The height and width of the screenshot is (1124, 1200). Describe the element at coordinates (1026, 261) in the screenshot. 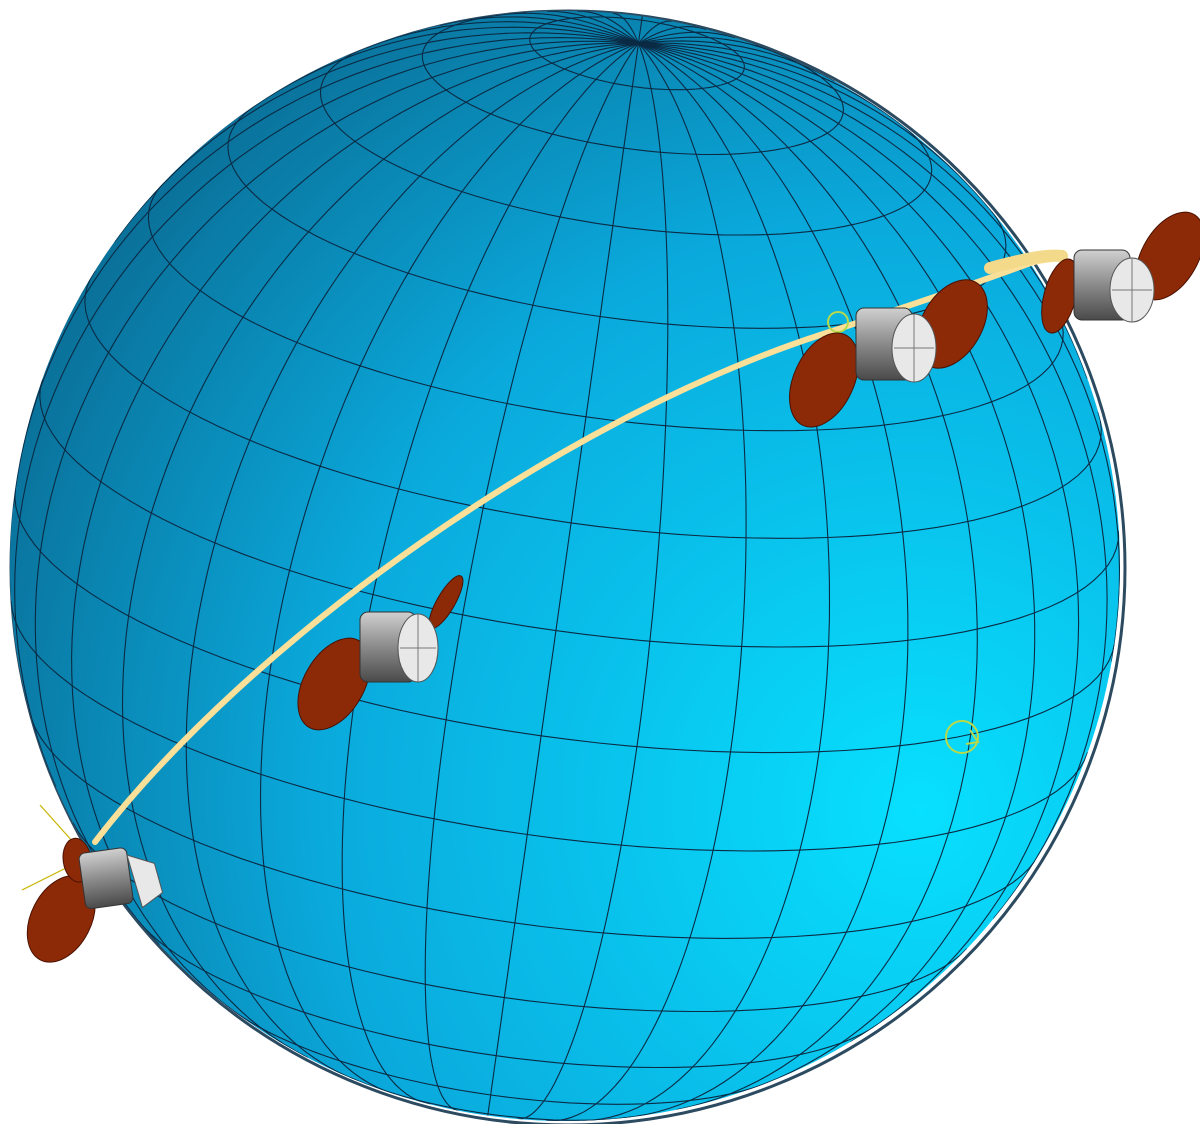

I see `orbit-track-highlight` at that location.